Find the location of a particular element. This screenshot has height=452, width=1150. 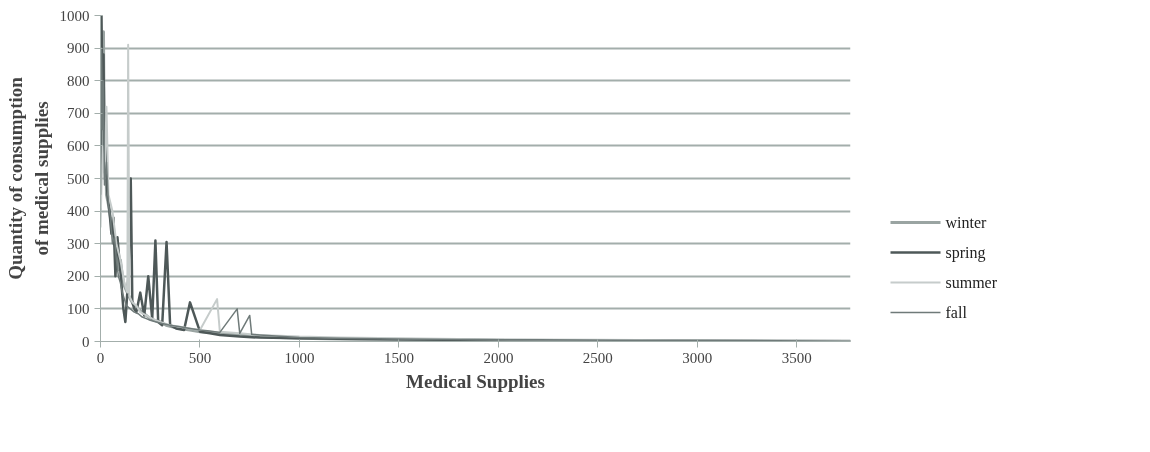

x-tick-label: 2000 is located at coordinates (498, 357).